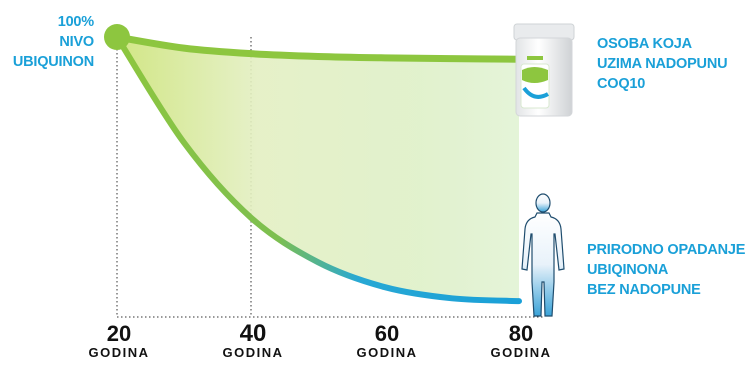  What do you see at coordinates (621, 84) in the screenshot?
I see `series-label-line: COQ10` at bounding box center [621, 84].